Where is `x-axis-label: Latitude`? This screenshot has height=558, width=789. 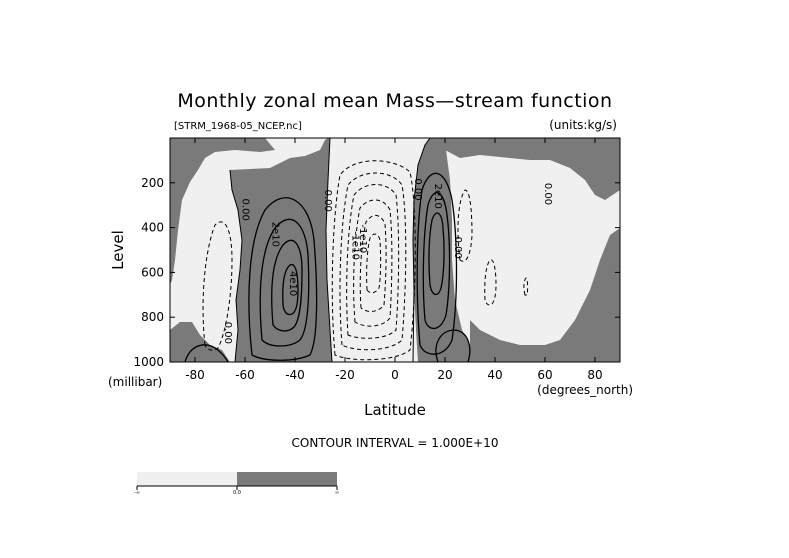 x-axis-label: Latitude is located at coordinates (395, 410).